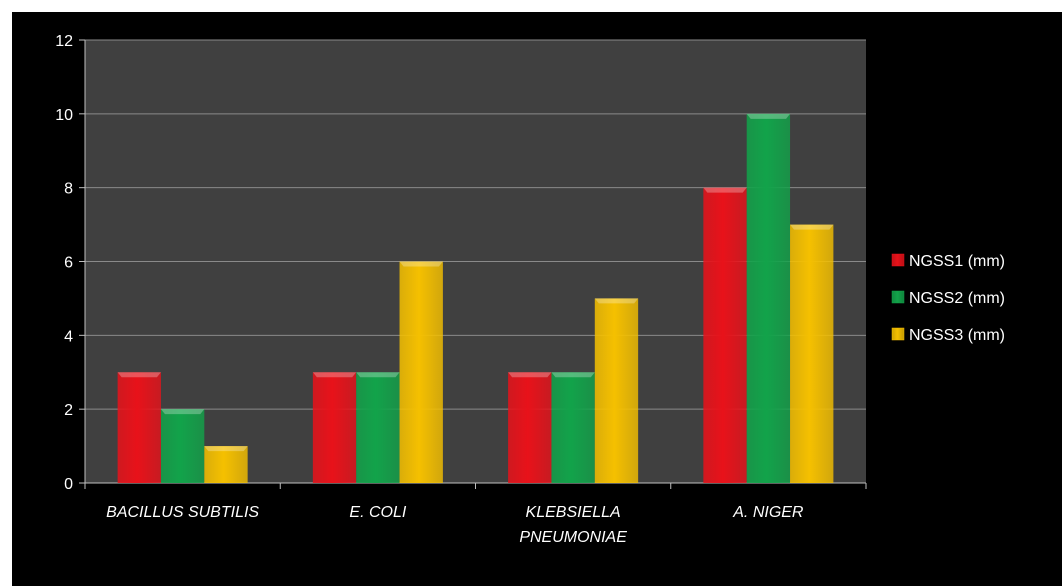 This screenshot has height=586, width=1064. I want to click on y-tick-label: 4, so click(68, 336).